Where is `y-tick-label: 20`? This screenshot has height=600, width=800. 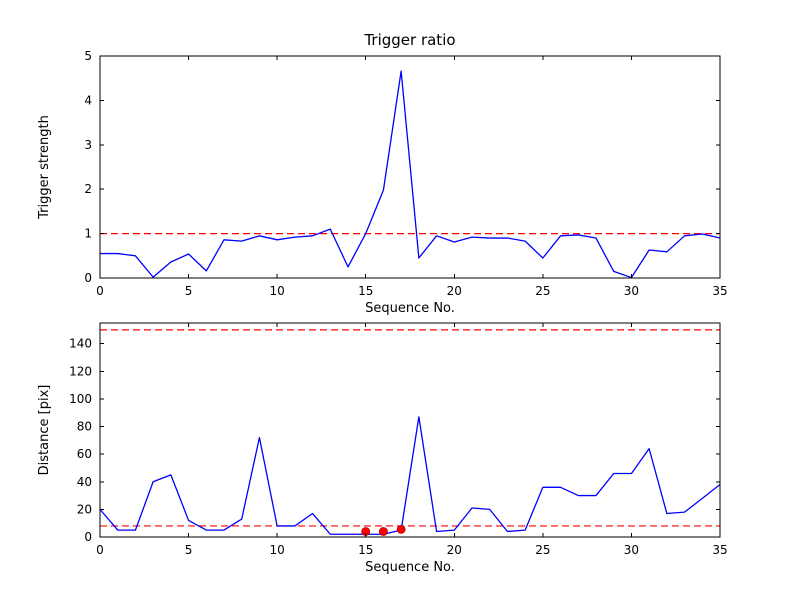
y-tick-label: 20 is located at coordinates (84, 509).